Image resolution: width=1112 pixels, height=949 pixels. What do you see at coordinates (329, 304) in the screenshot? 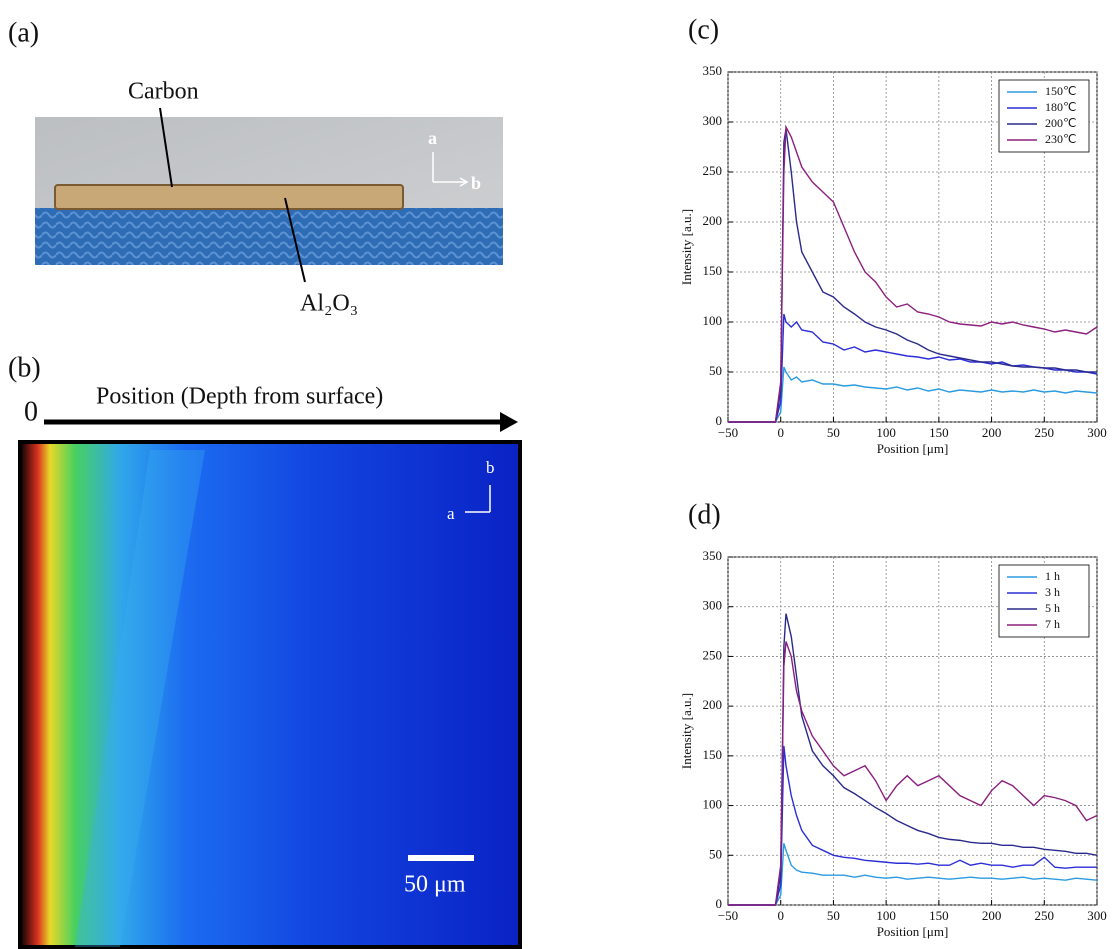
I see `annotation: Al₂O₃` at bounding box center [329, 304].